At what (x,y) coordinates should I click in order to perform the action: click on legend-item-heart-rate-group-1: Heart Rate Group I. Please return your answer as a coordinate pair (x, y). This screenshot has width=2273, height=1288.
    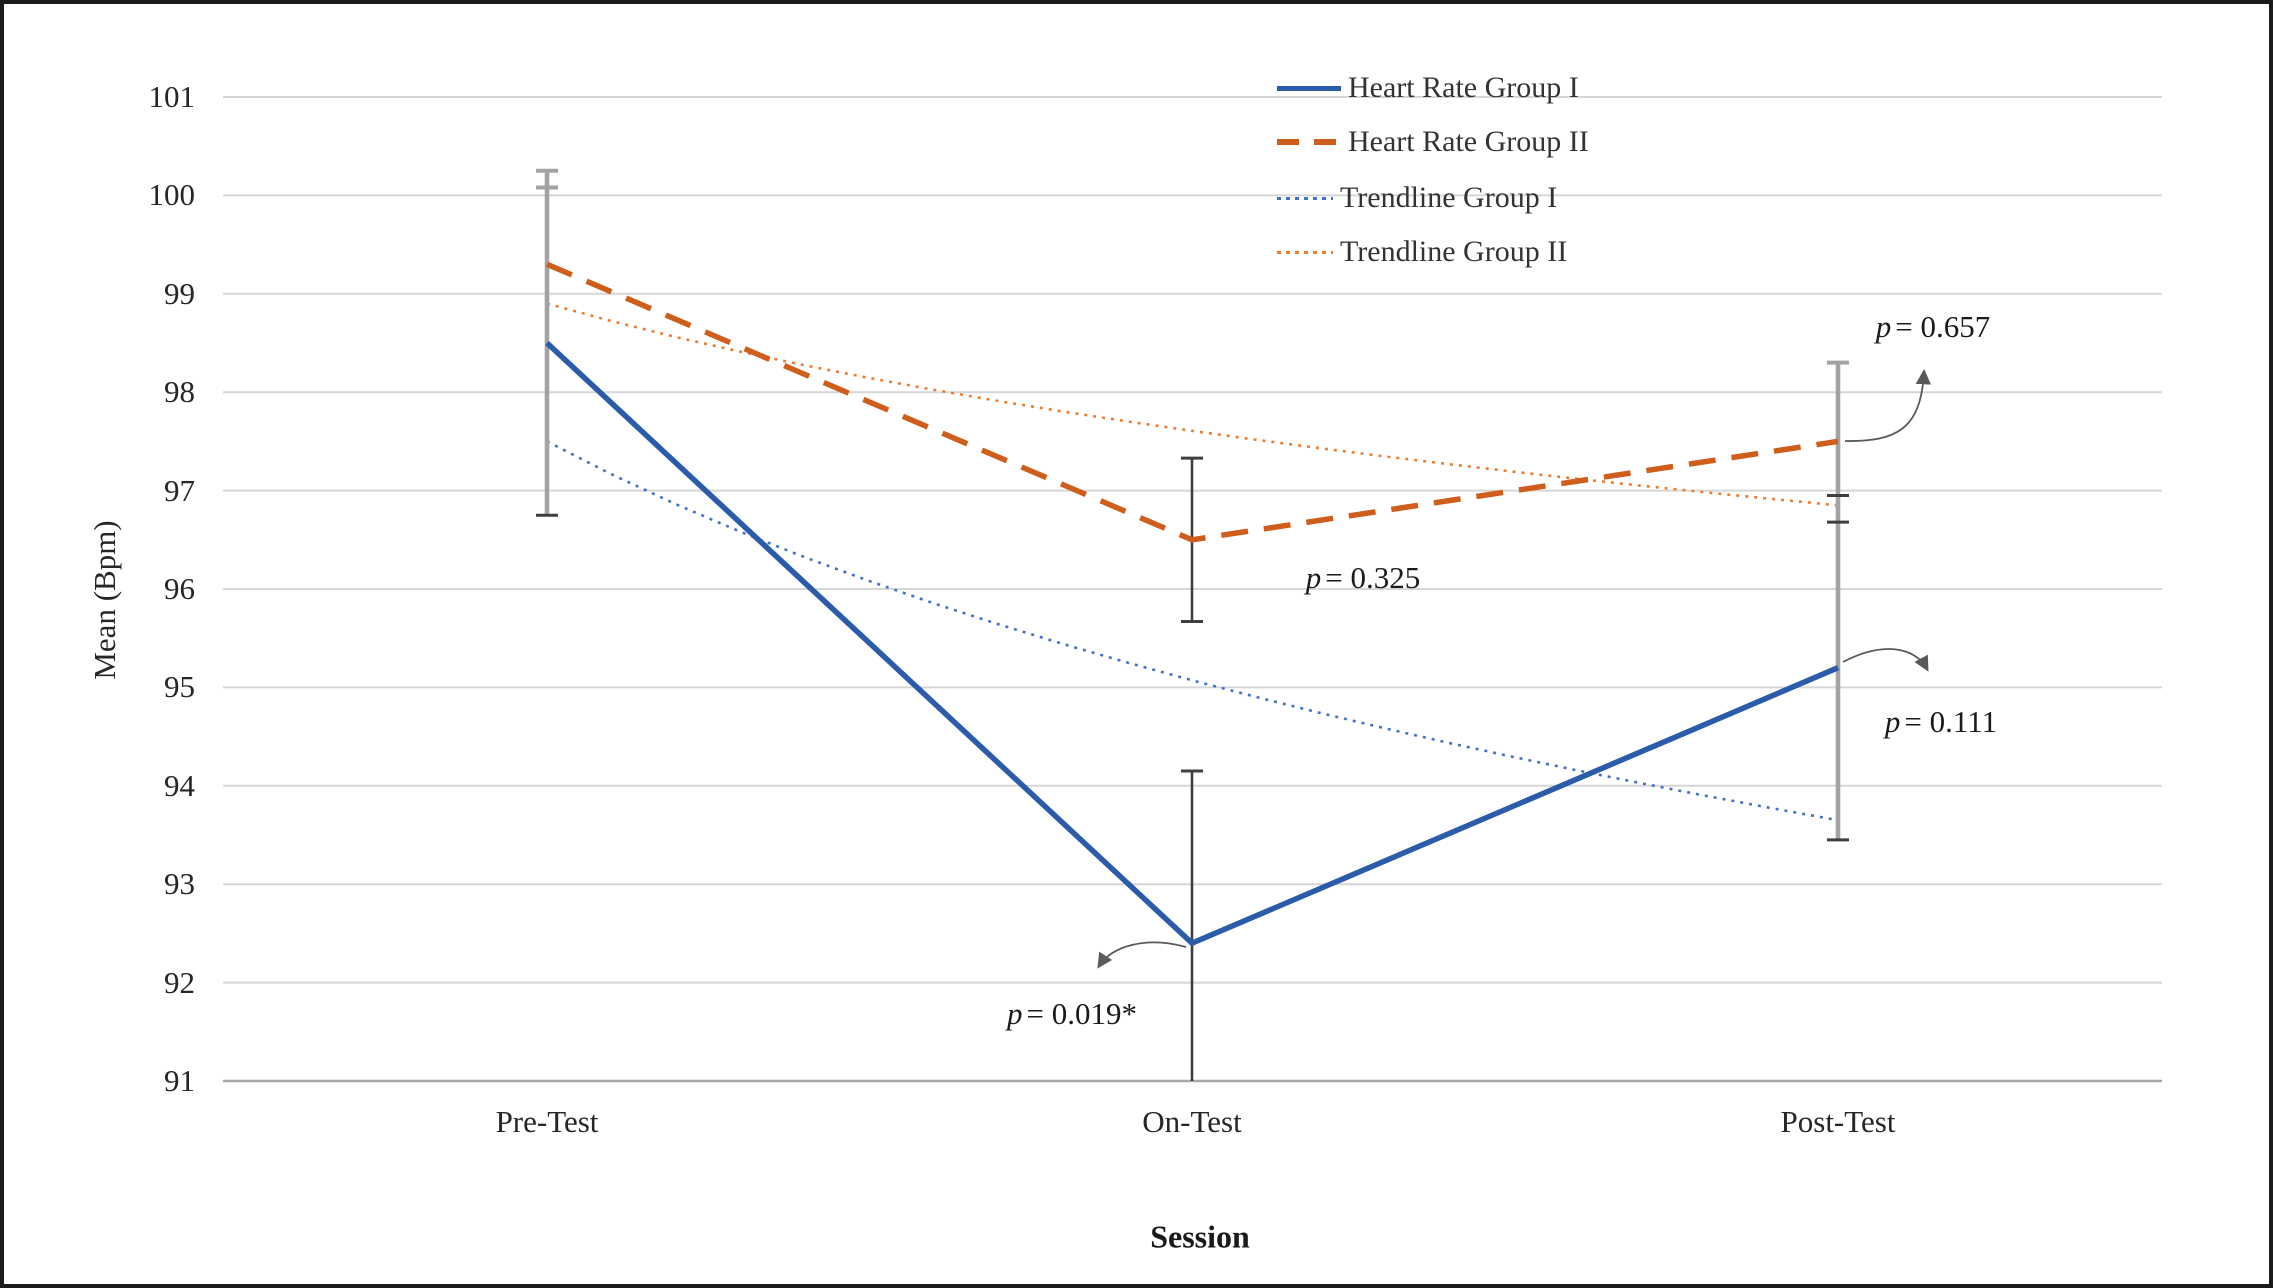
    Looking at the image, I should click on (1428, 88).